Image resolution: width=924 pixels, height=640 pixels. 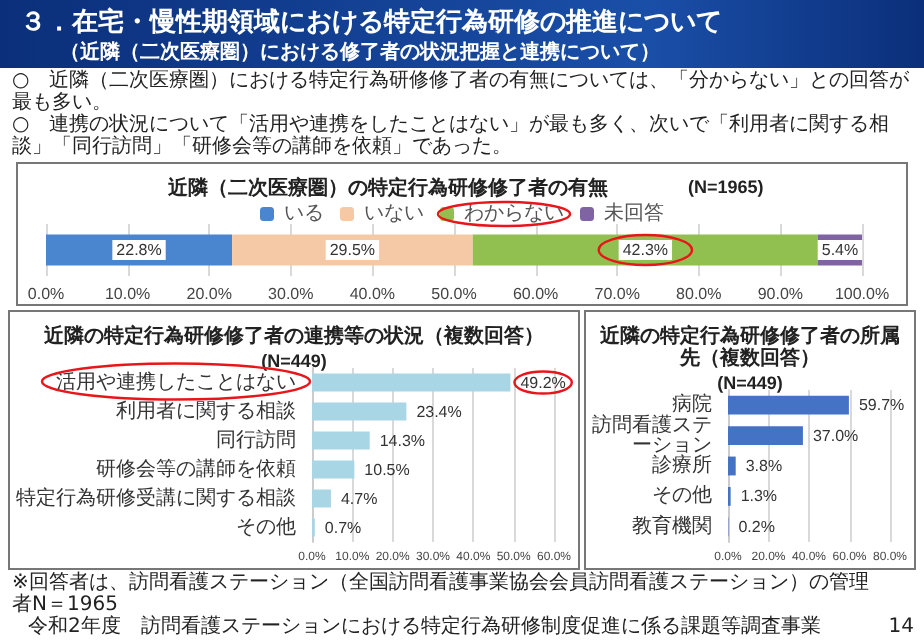 What do you see at coordinates (371, 22) in the screenshot?
I see `text: ３．在宅・慢性期領域における特定行為研修の推進について` at bounding box center [371, 22].